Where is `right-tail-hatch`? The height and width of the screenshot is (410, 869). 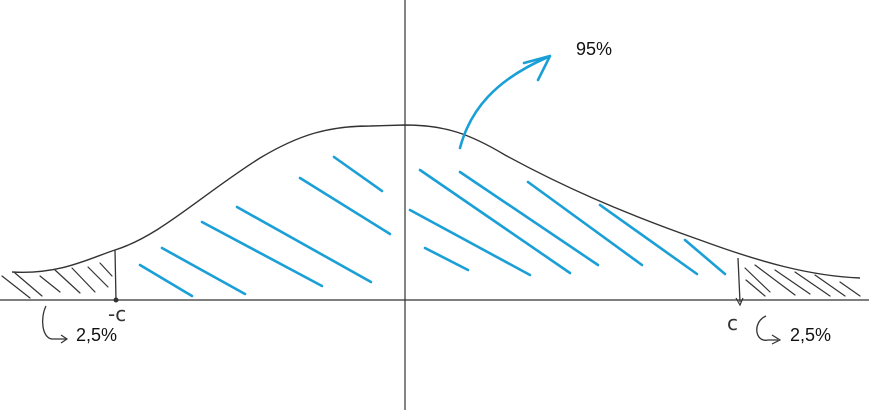 right-tail-hatch is located at coordinates (802, 280).